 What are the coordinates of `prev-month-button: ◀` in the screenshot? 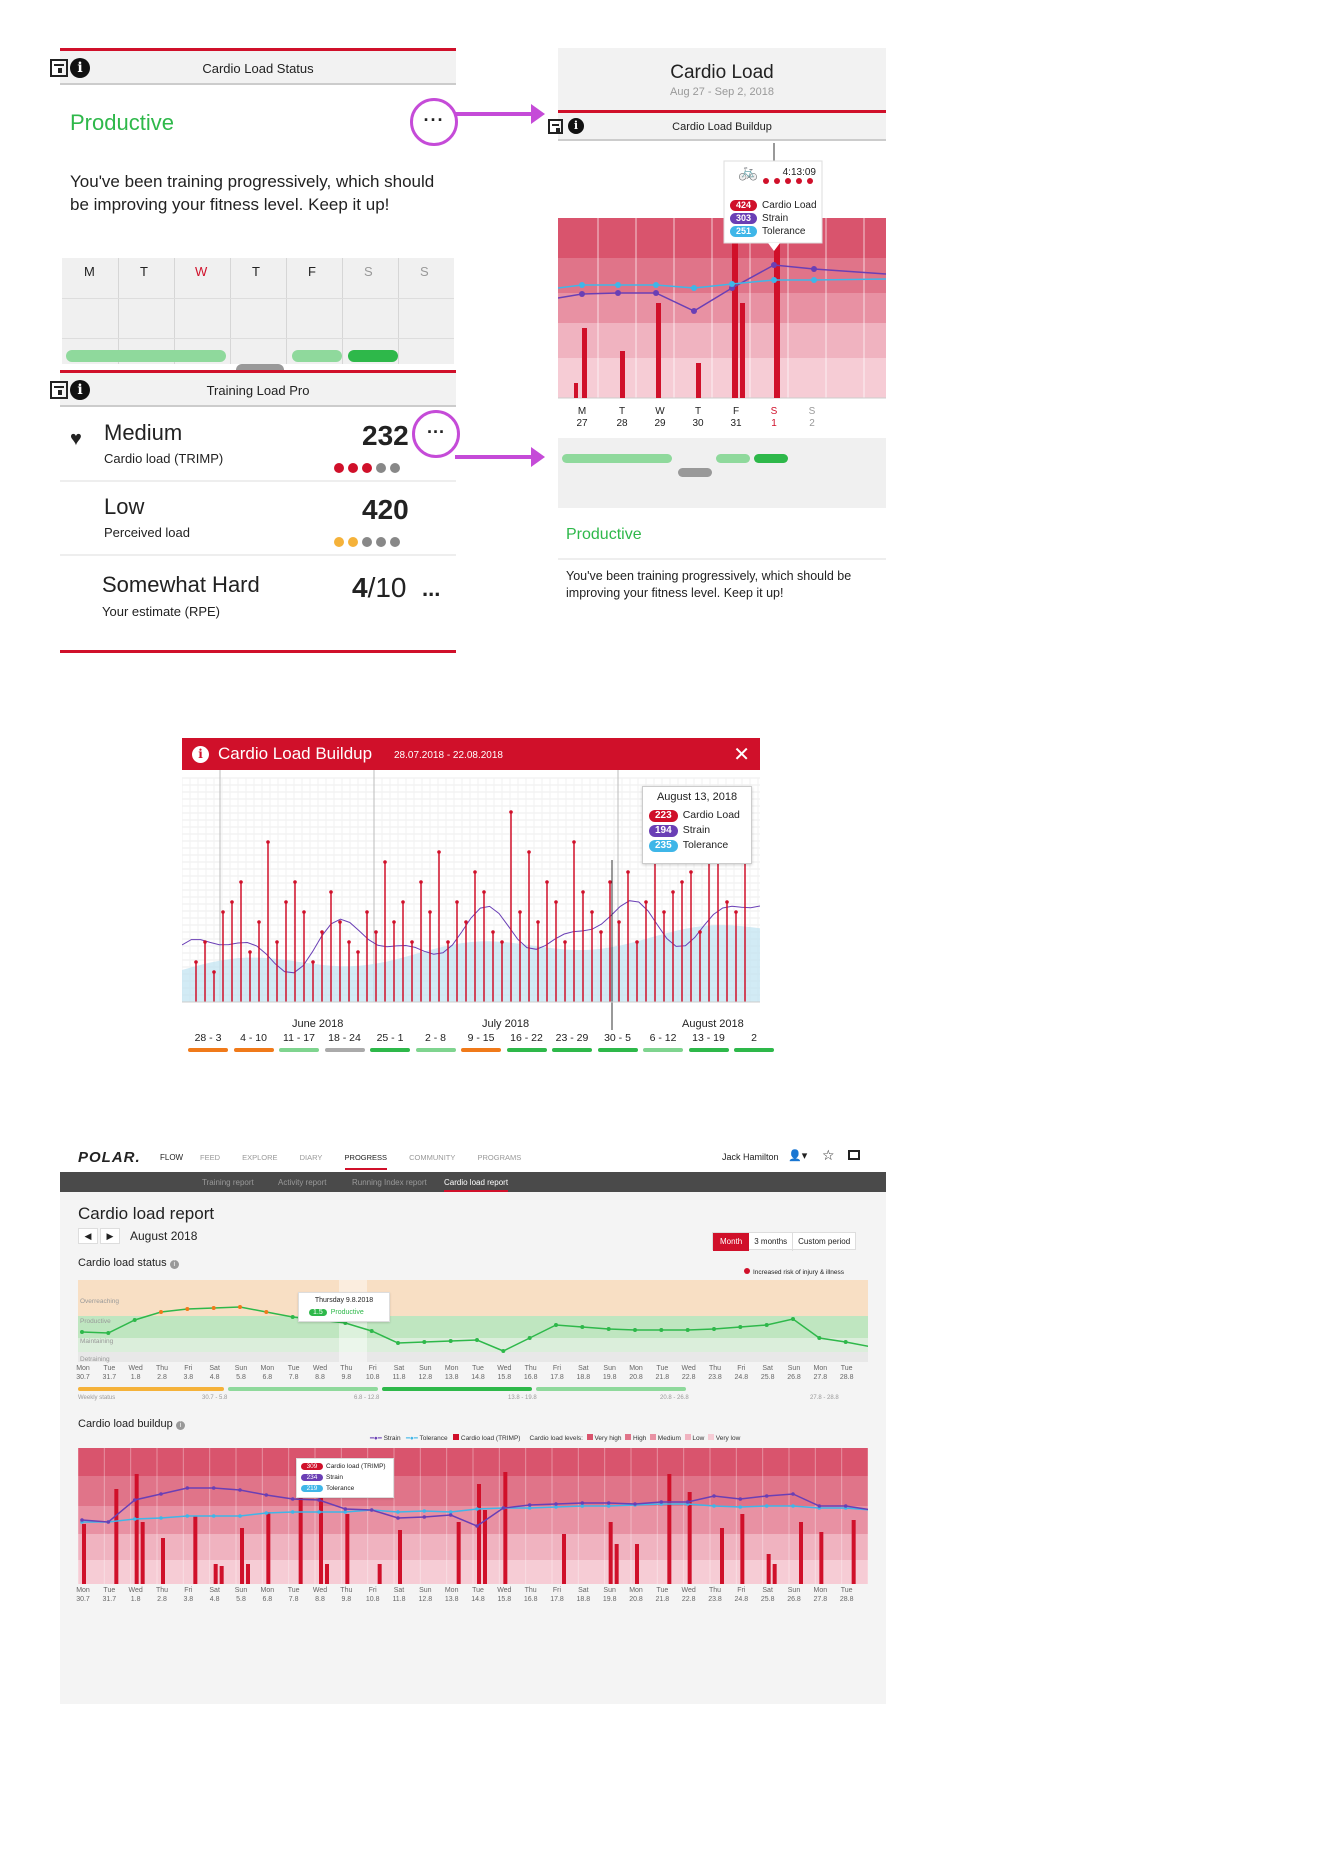 It's located at (88, 1236).